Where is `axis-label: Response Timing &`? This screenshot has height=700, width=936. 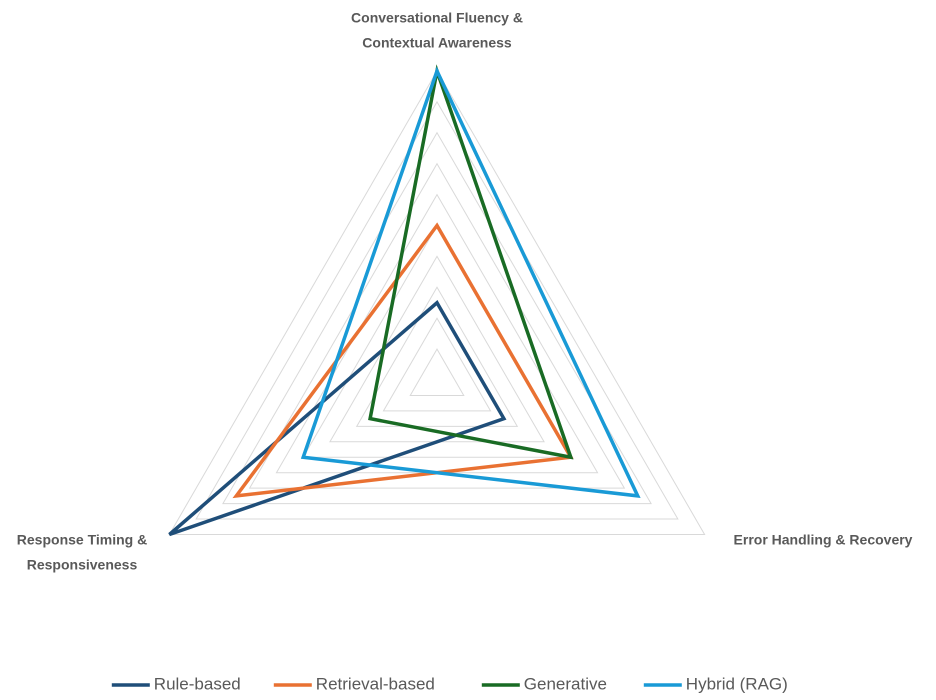 axis-label: Response Timing & is located at coordinates (82, 540).